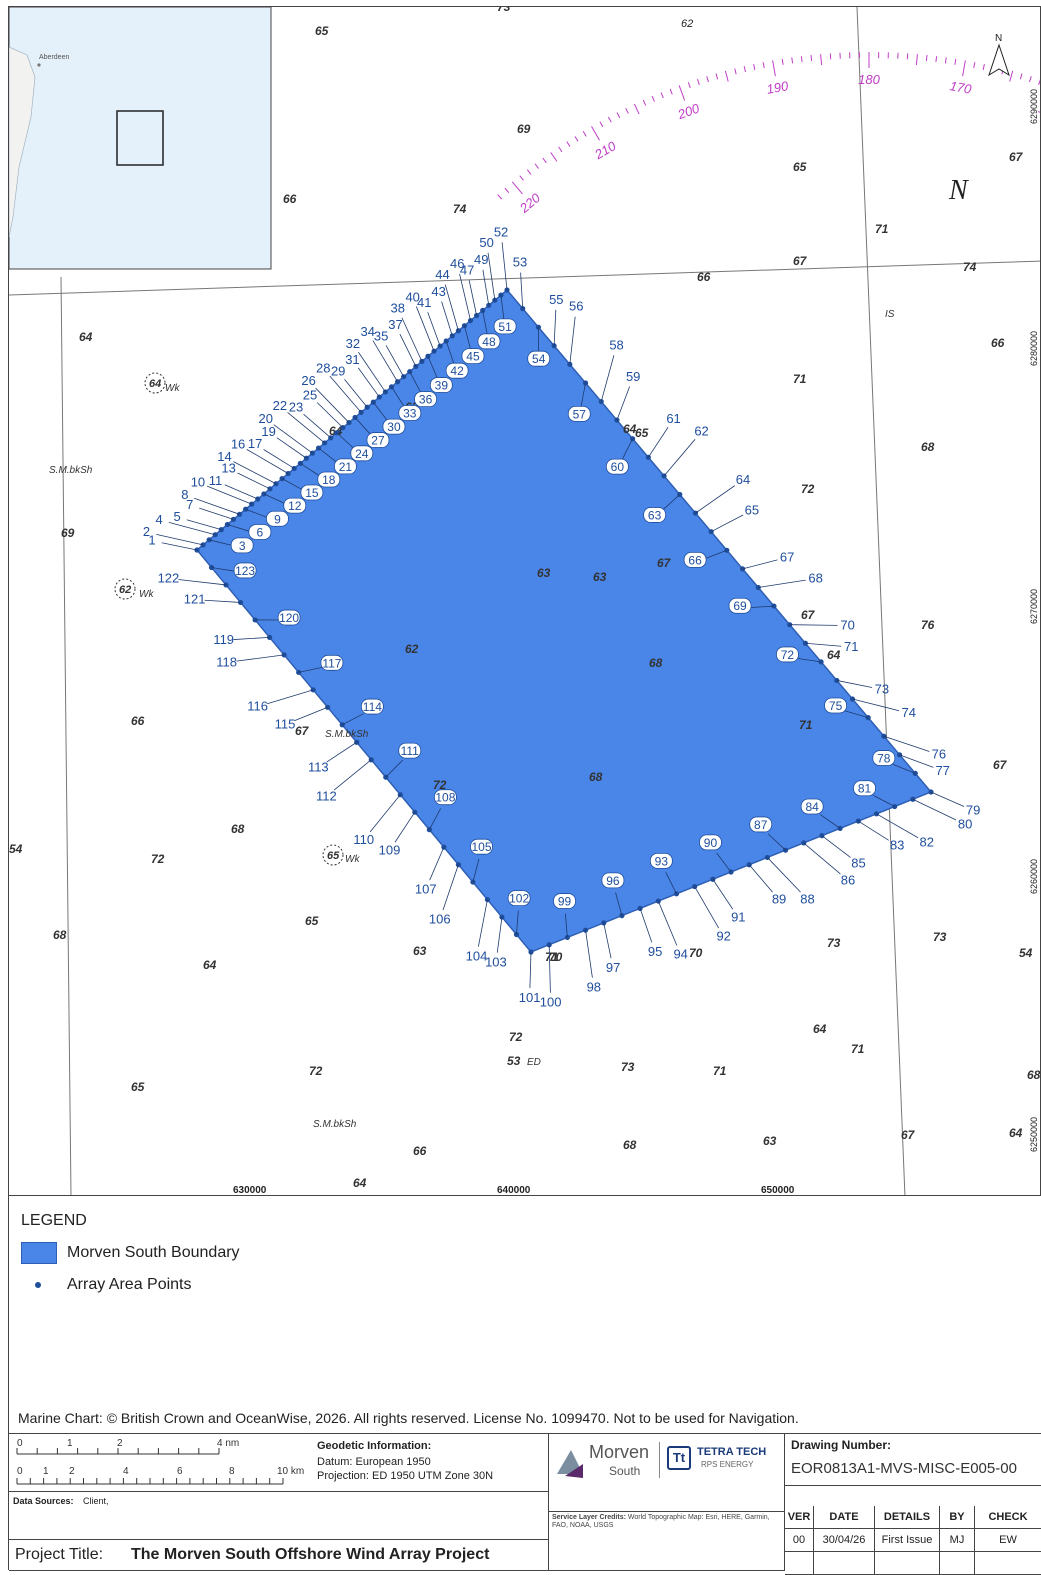 The height and width of the screenshot is (1575, 1041). Describe the element at coordinates (738, 917) in the screenshot. I see `point-label: 91` at that location.